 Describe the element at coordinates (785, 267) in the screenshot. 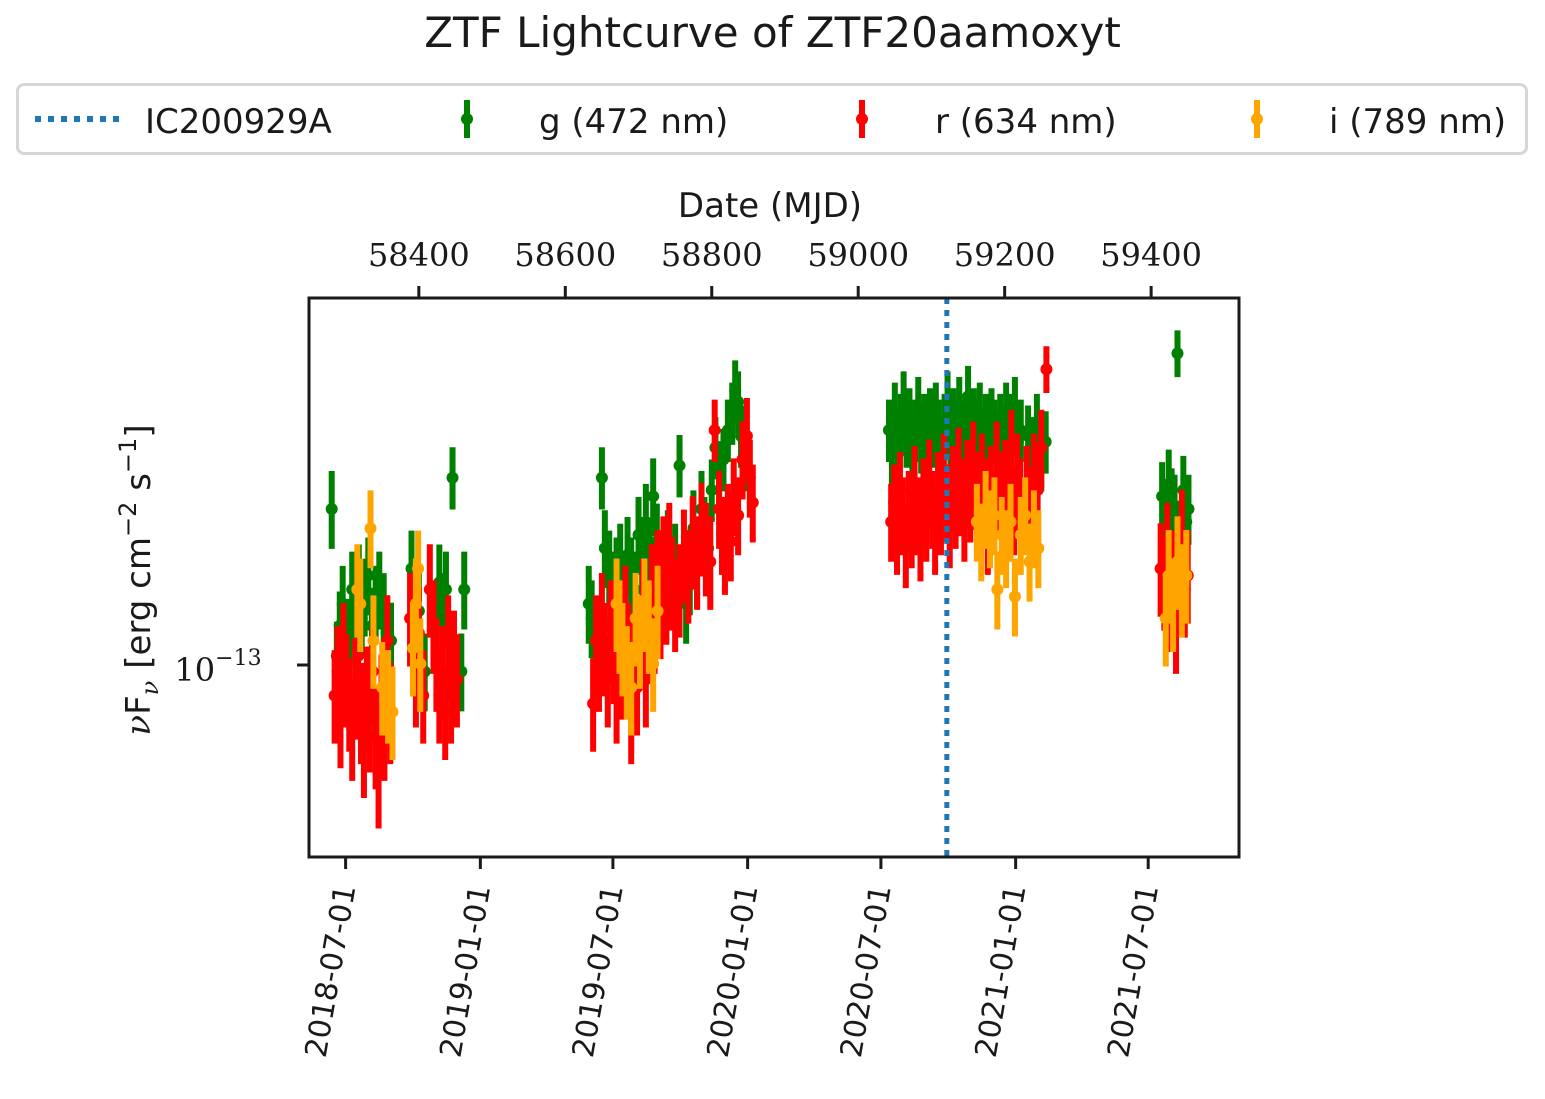

I see `top-axis: 58400 58600 58800 59000 59200 59400` at that location.